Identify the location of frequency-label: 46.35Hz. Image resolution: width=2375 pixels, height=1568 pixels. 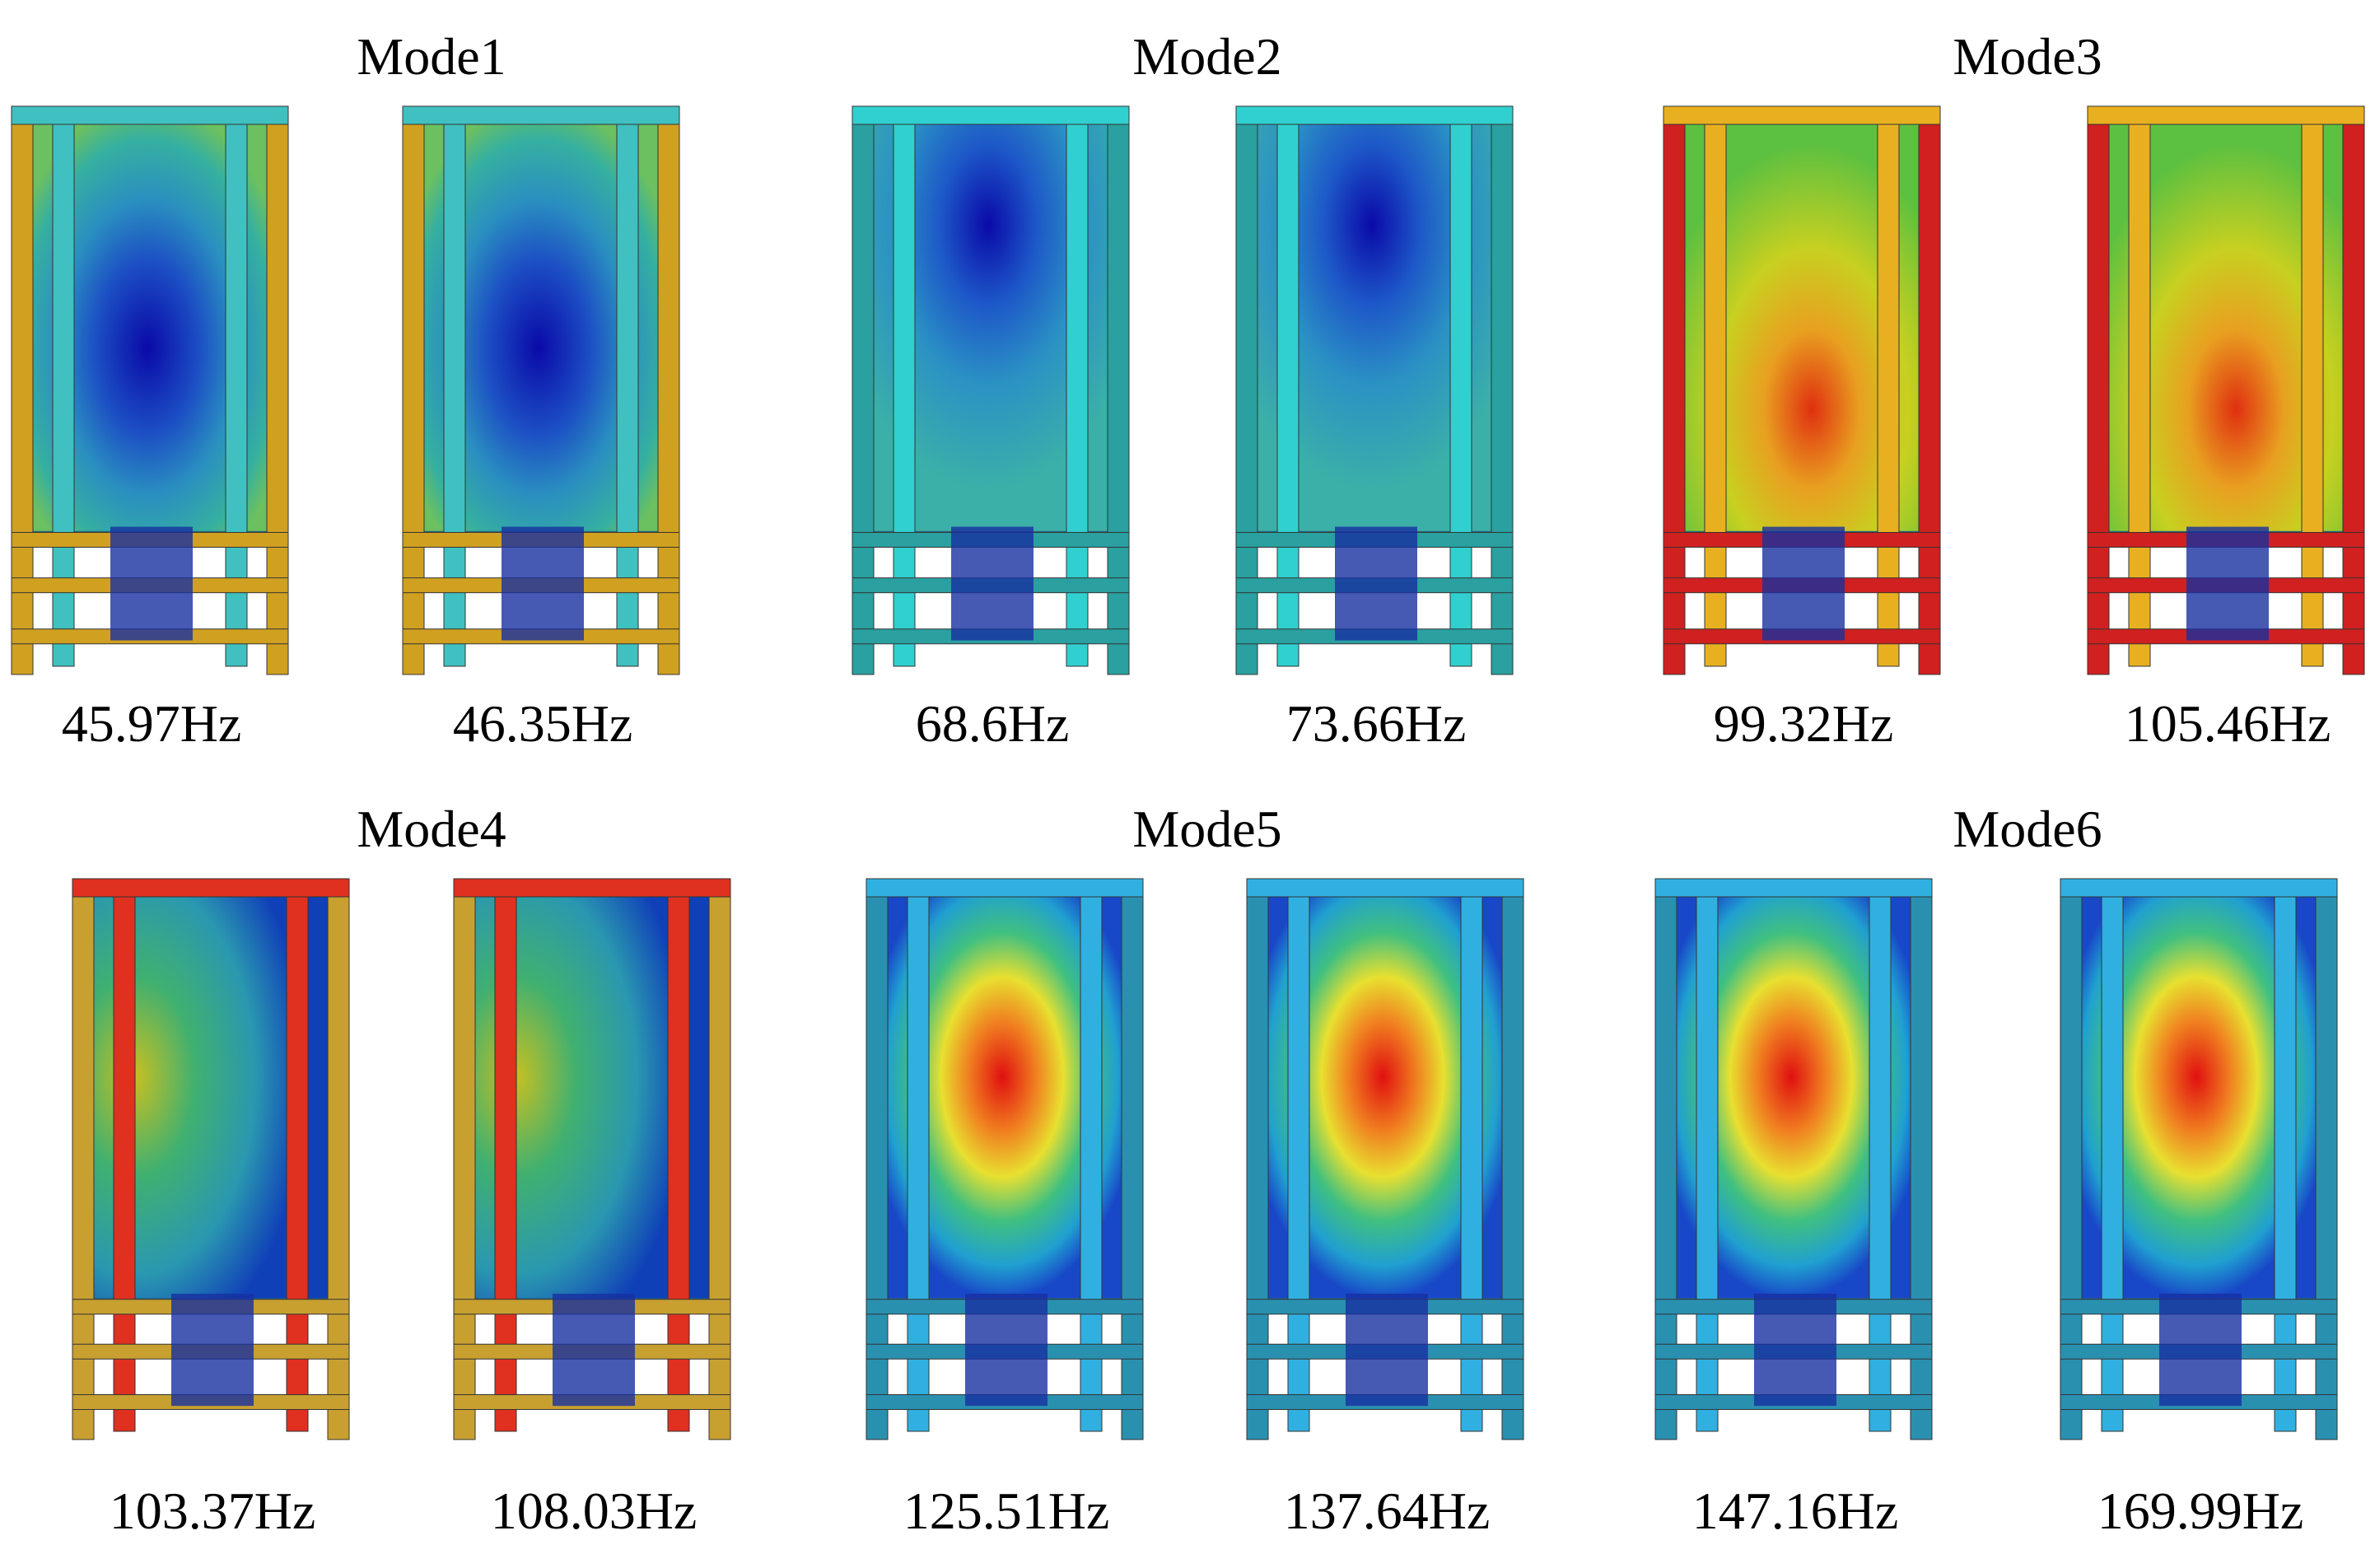
(543, 723).